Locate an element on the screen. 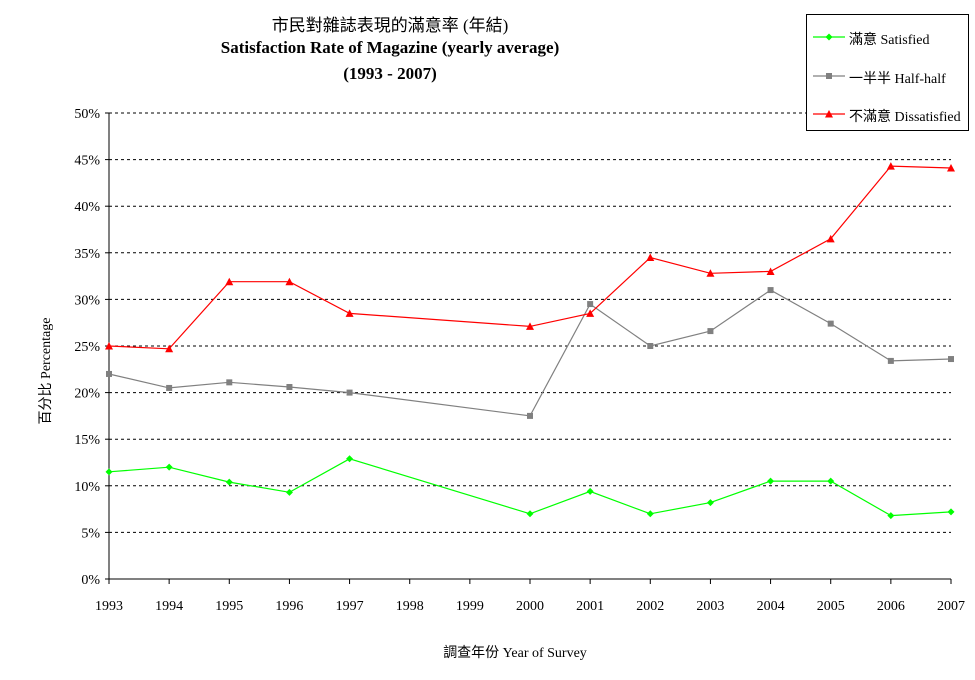 Image resolution: width=975 pixels, height=680 pixels. x-tick-label: 1993 is located at coordinates (109, 606).